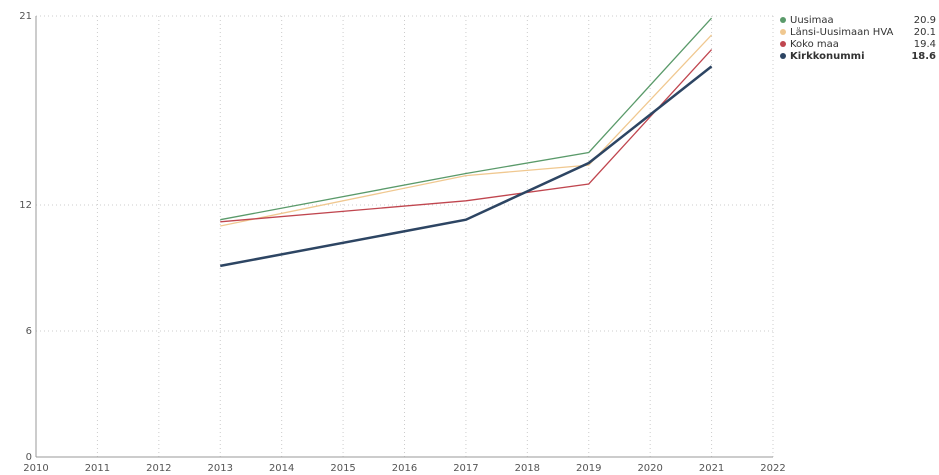  What do you see at coordinates (465, 468) in the screenshot?
I see `x-tick-label: 2017` at bounding box center [465, 468].